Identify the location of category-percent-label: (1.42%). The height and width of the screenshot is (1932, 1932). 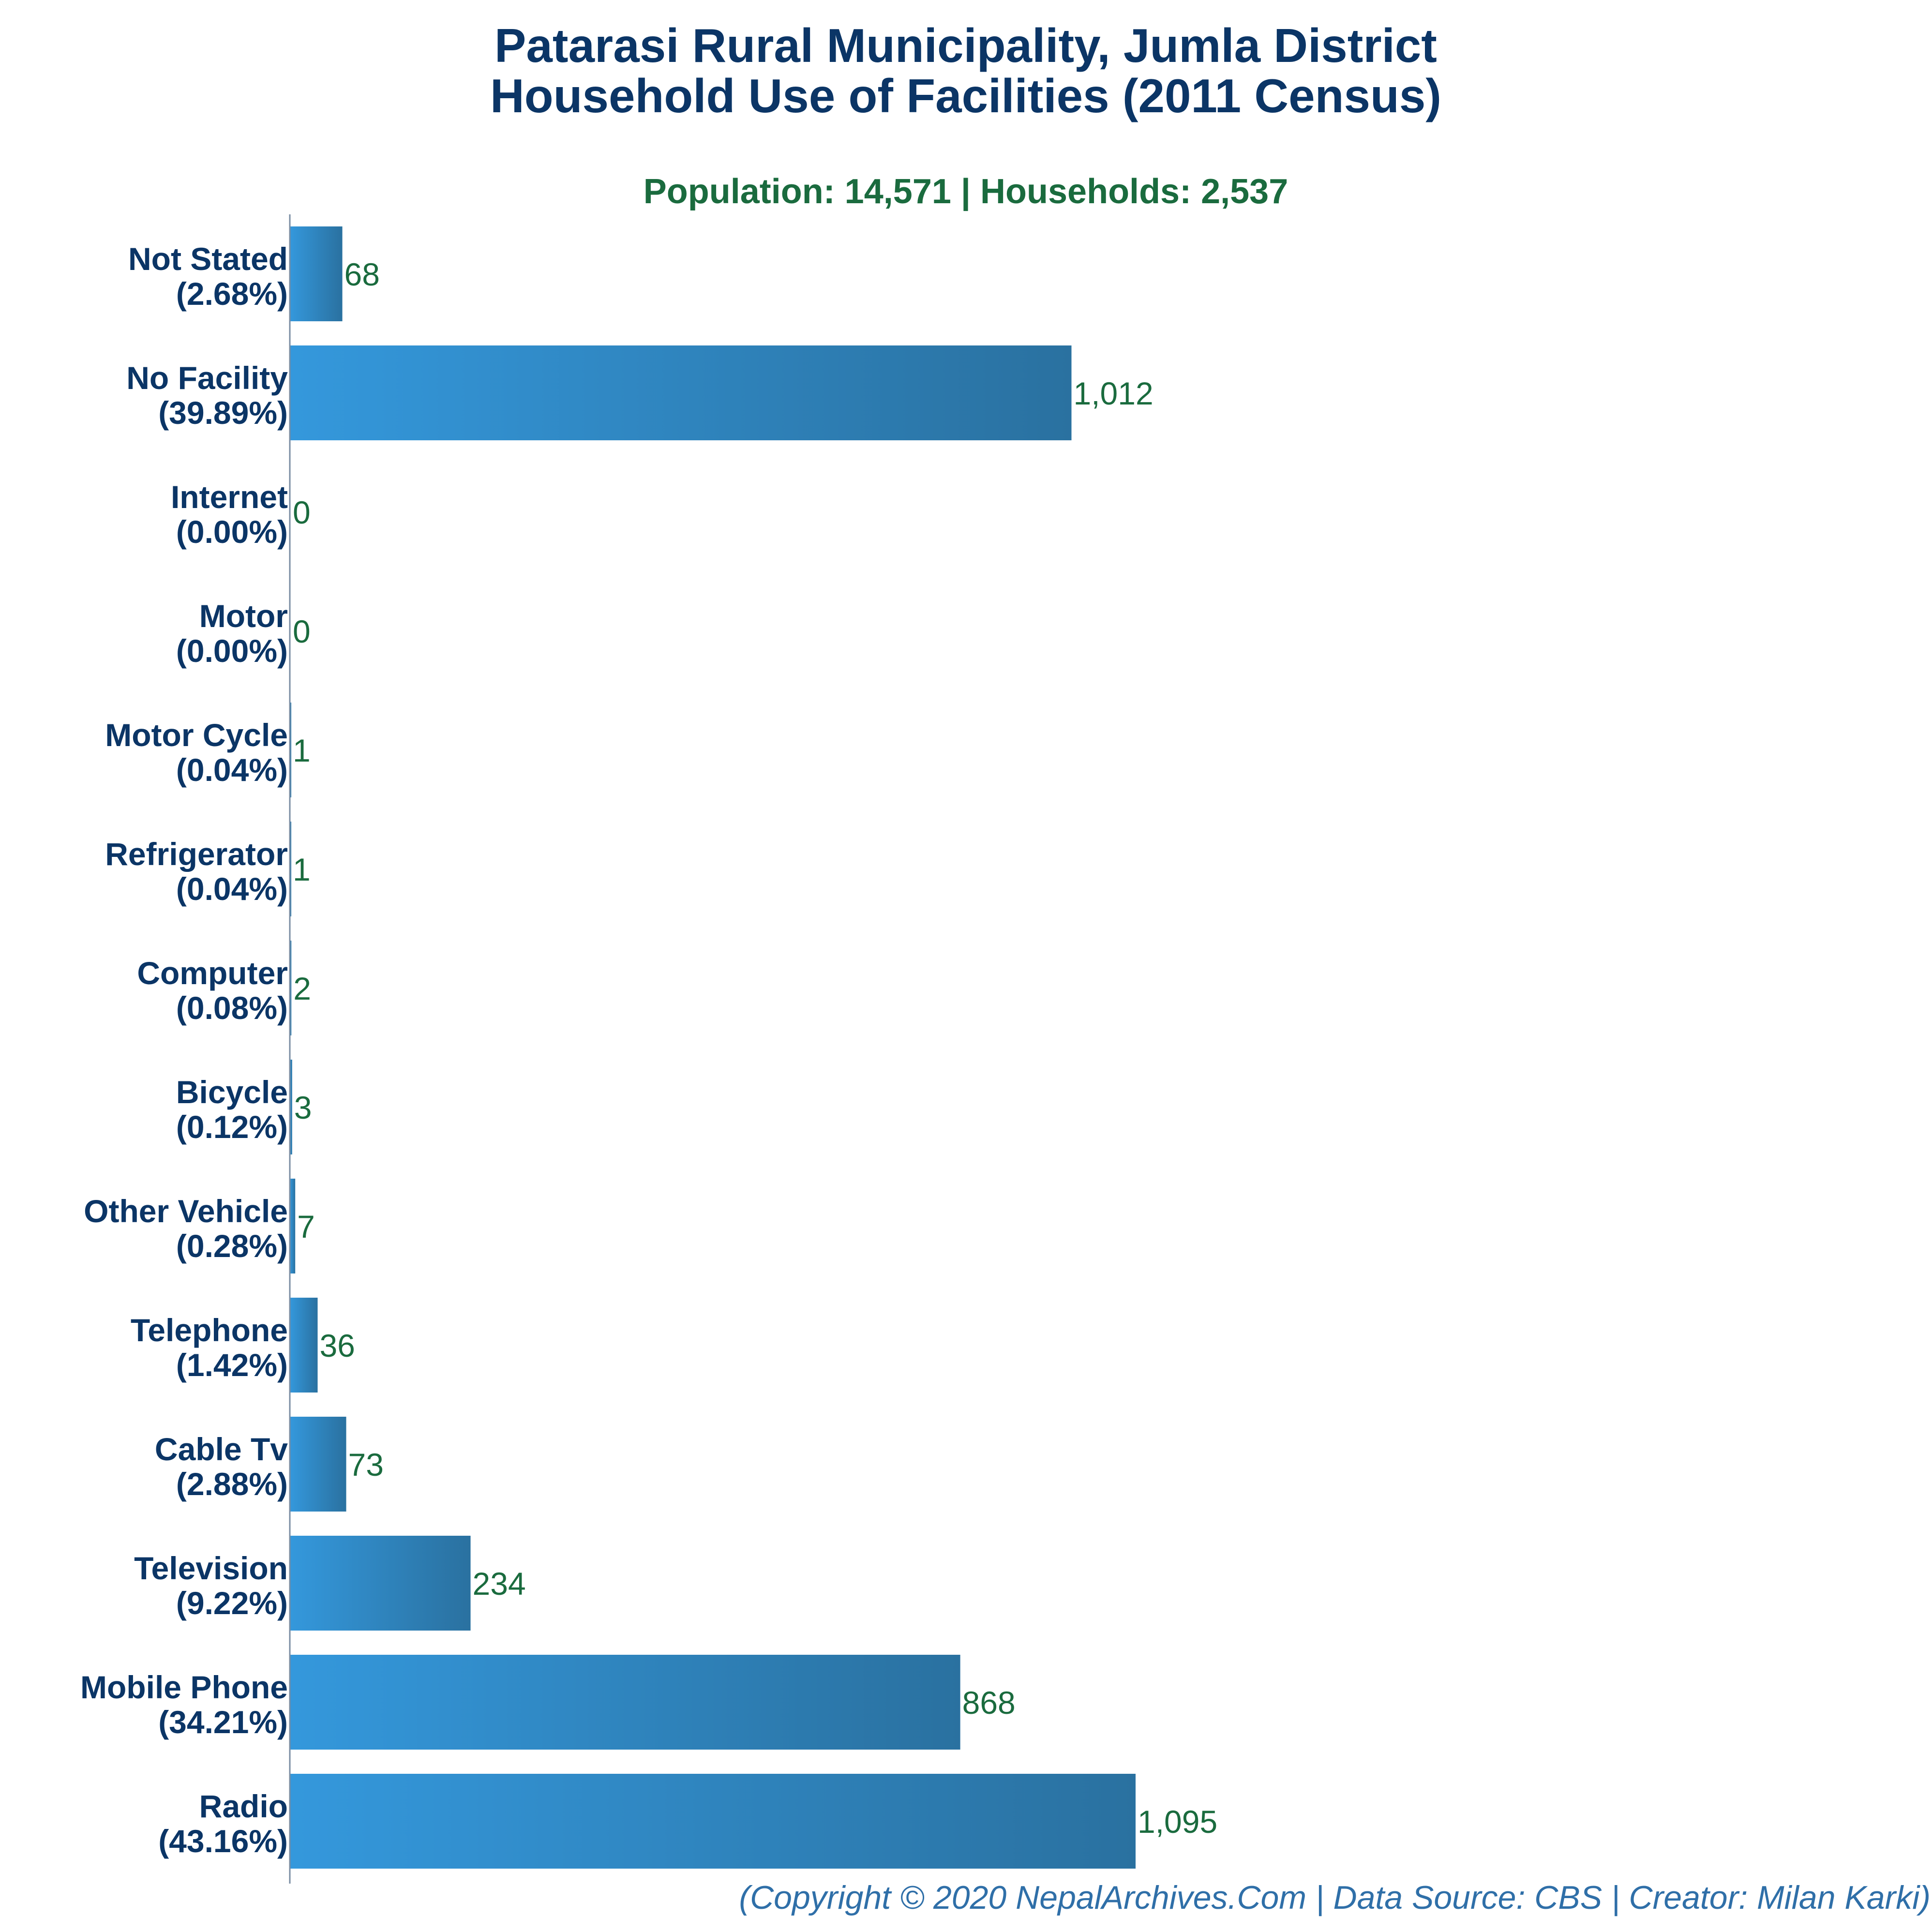
(232, 1365).